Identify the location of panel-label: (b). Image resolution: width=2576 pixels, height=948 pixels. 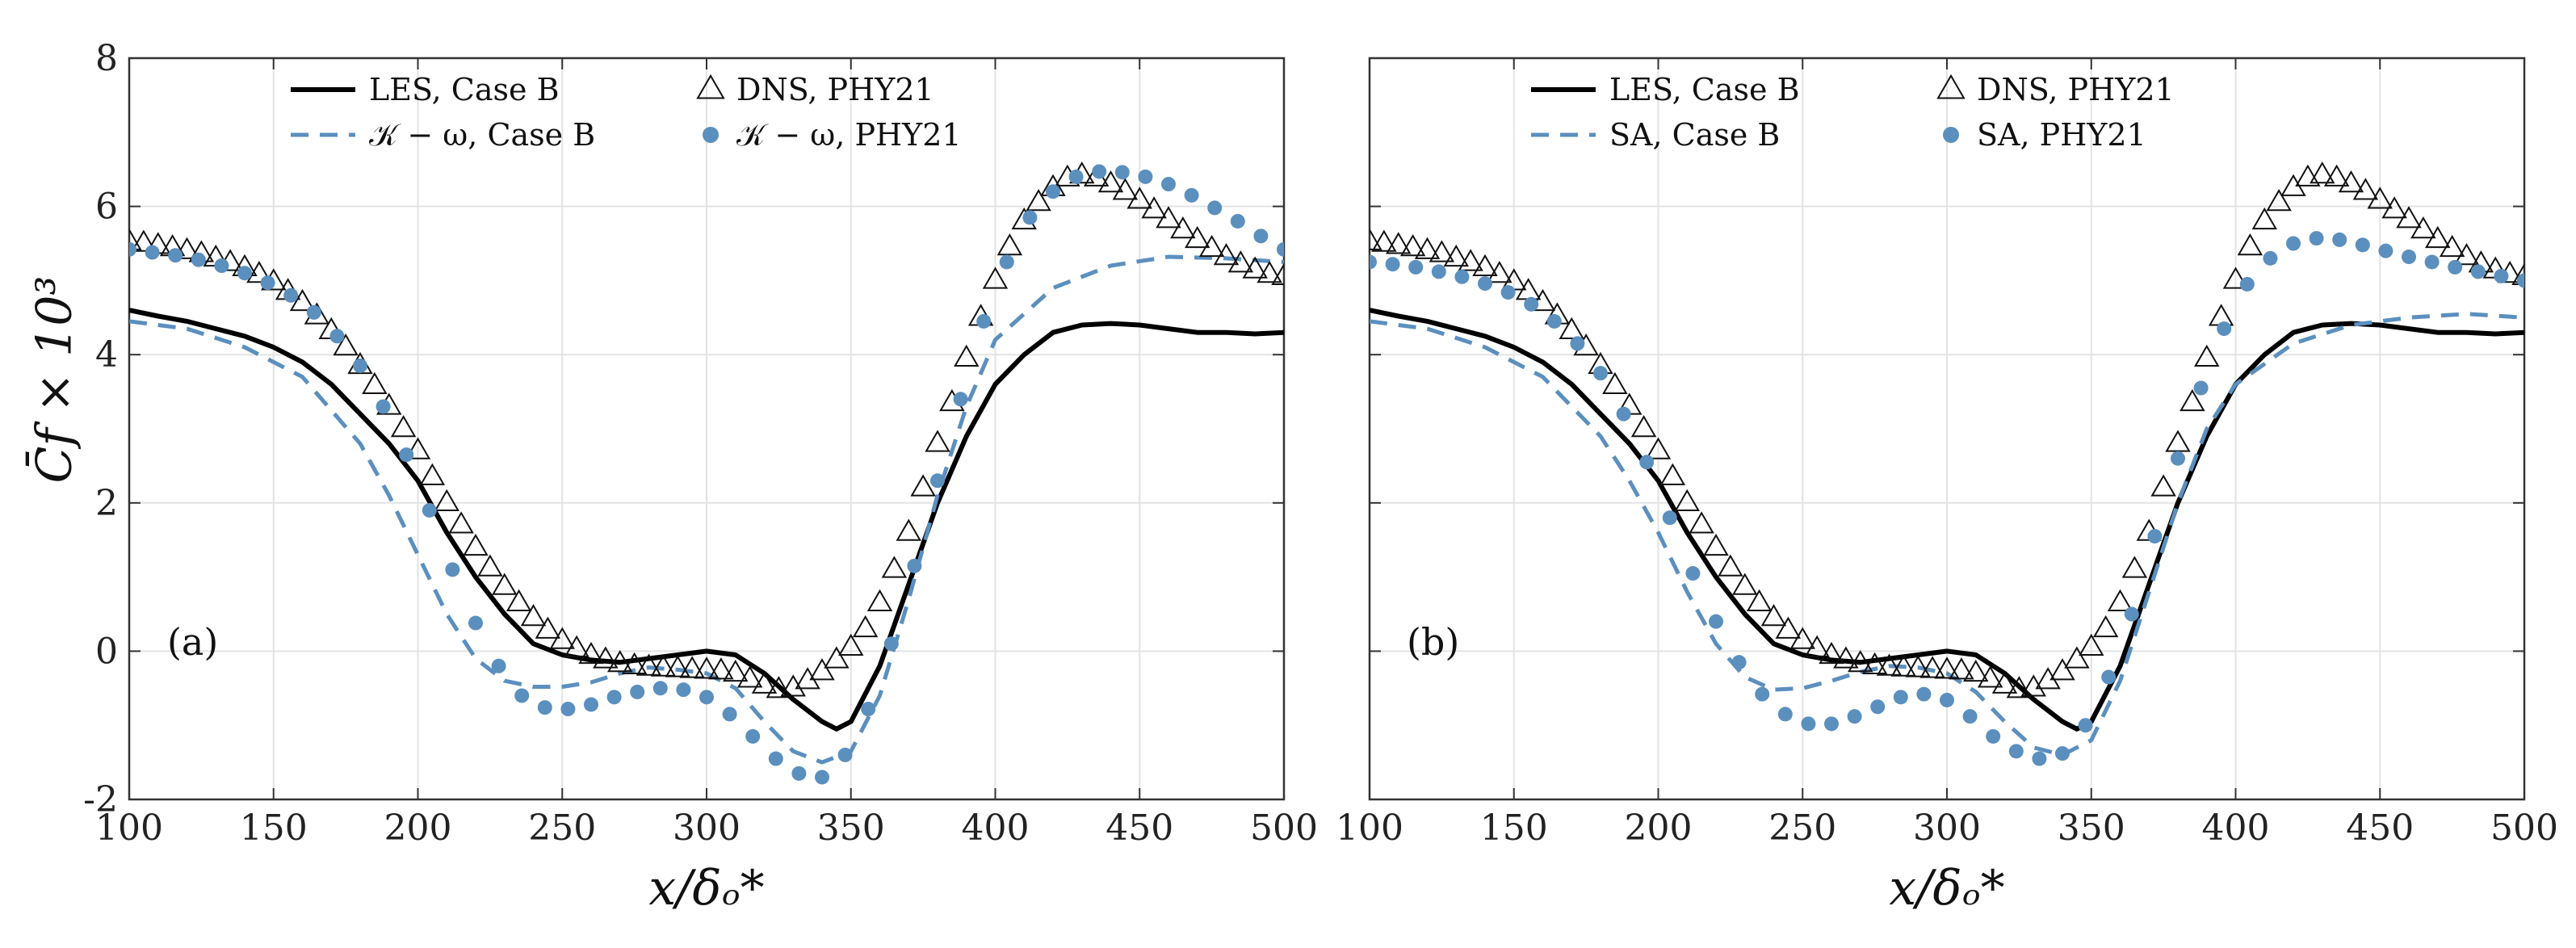
(1433, 642).